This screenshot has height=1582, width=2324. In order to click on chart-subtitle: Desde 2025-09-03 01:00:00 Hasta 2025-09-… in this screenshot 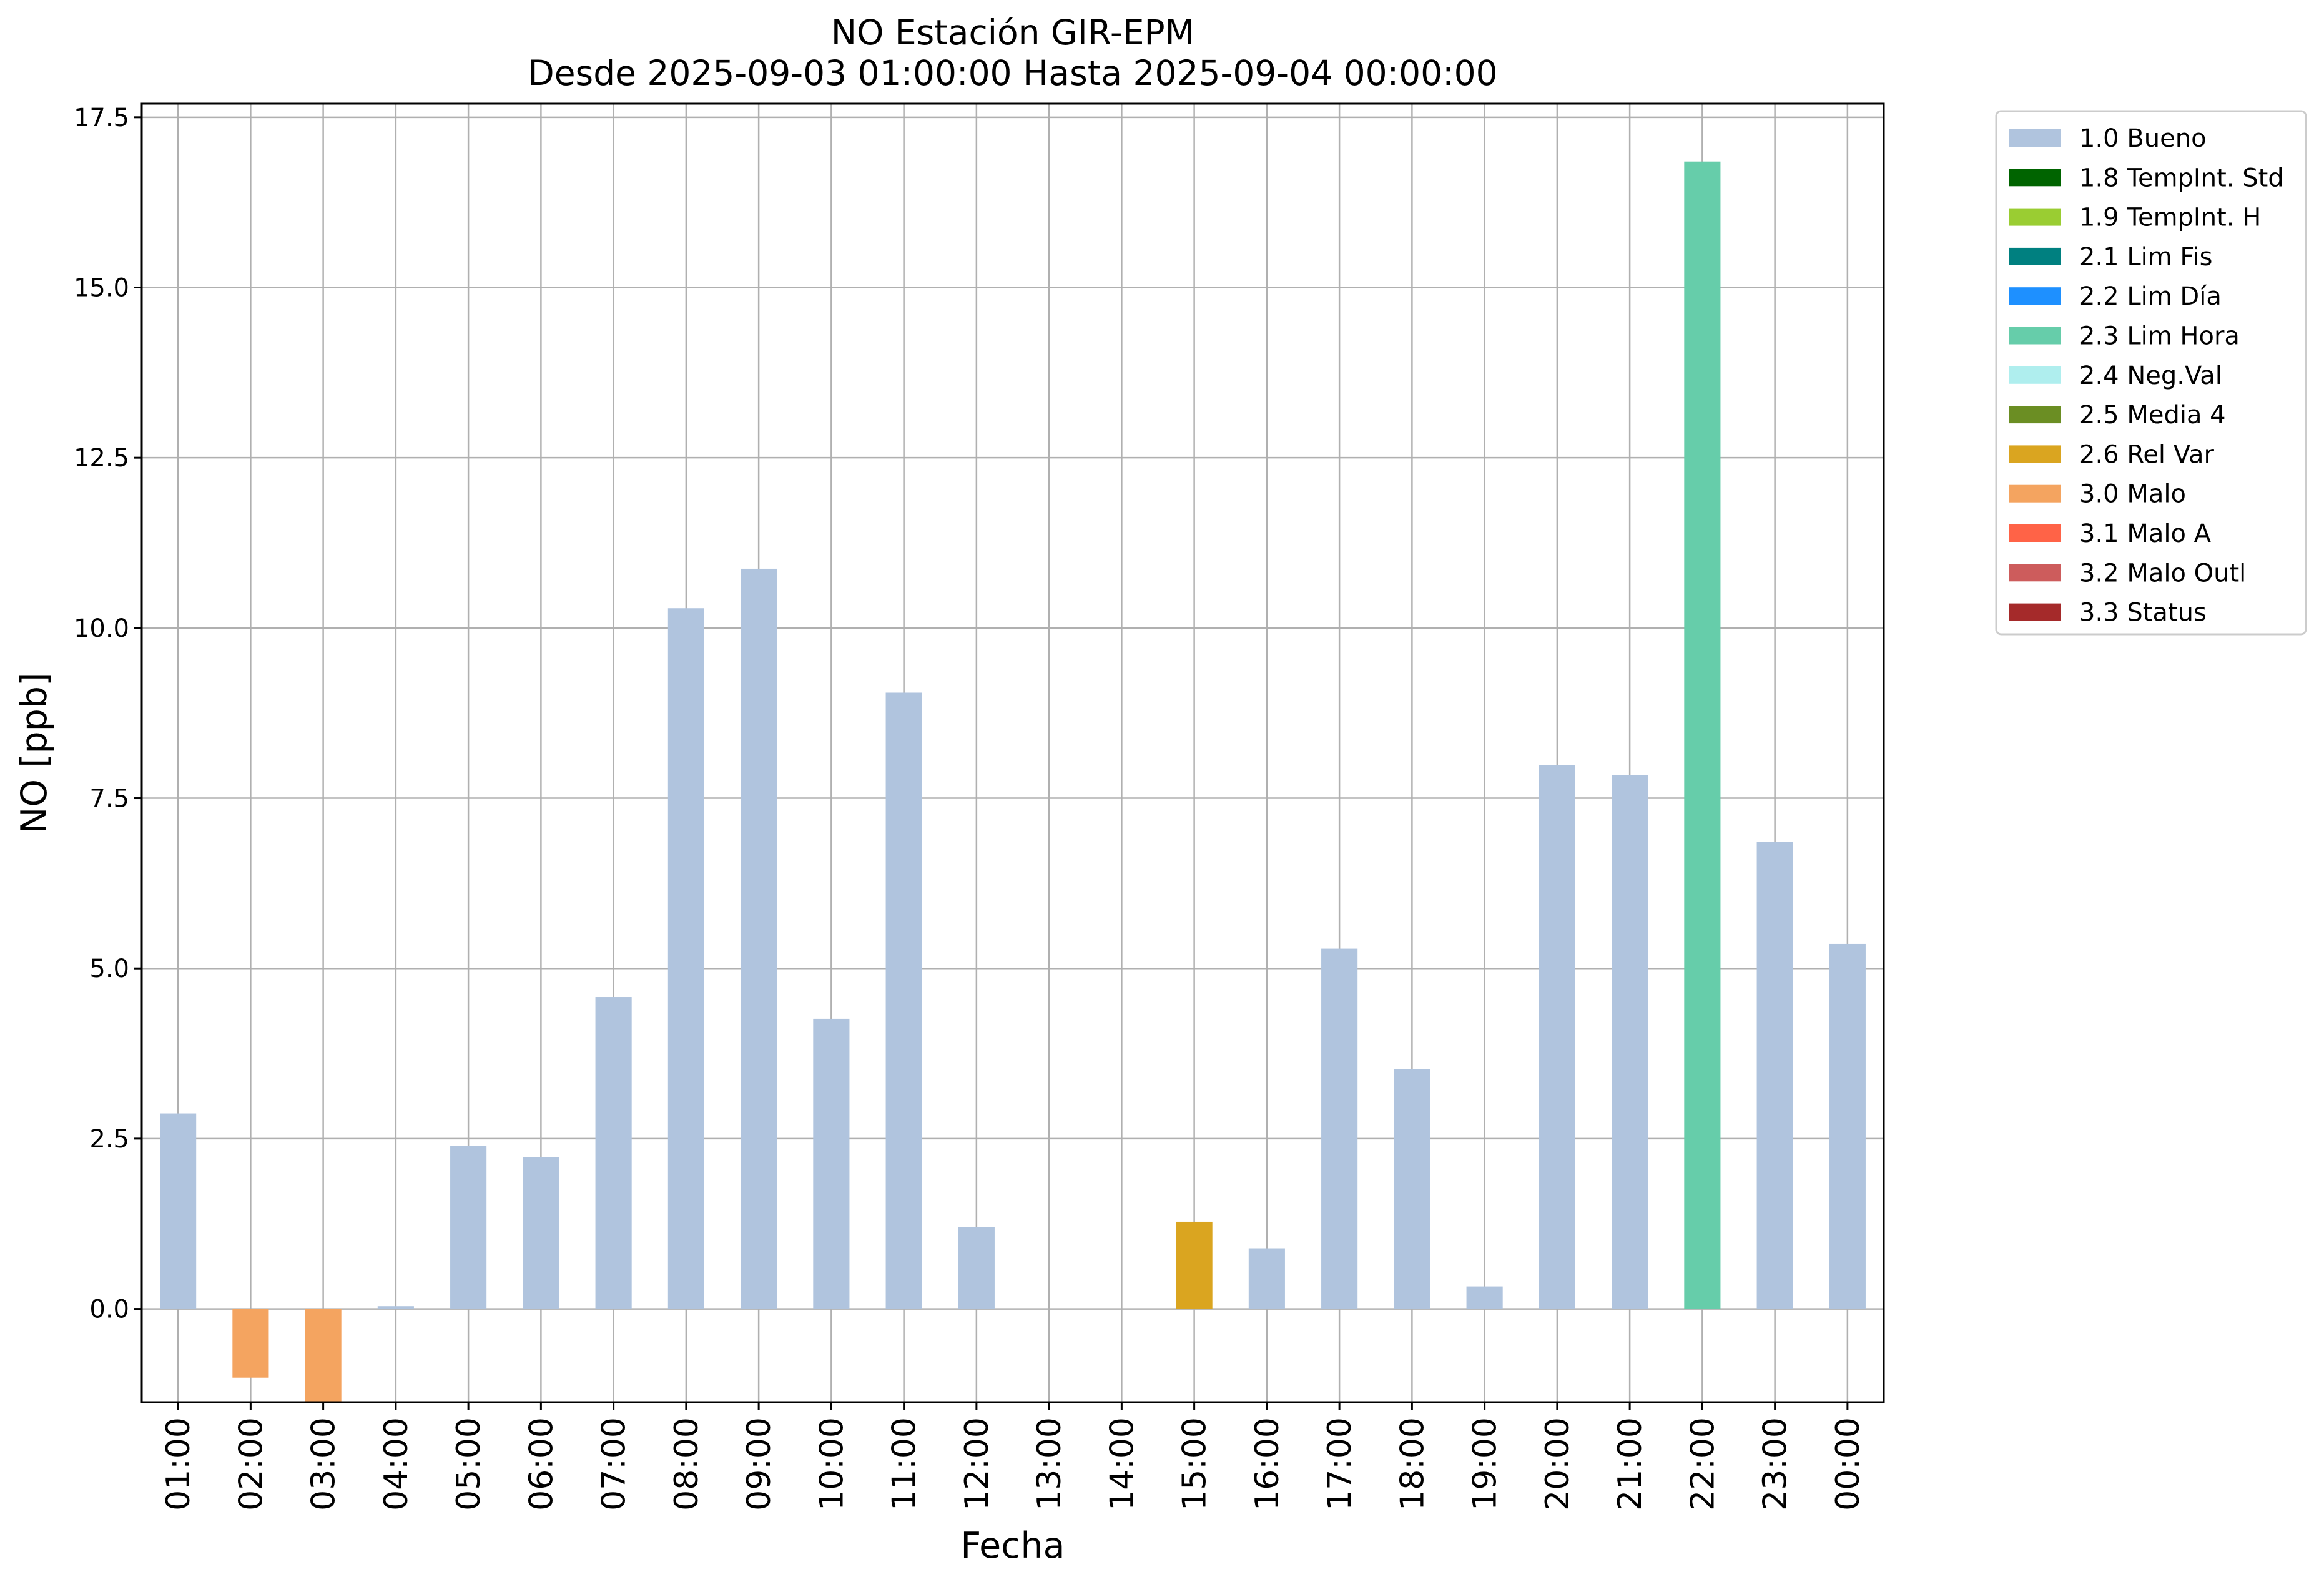, I will do `click(1012, 73)`.